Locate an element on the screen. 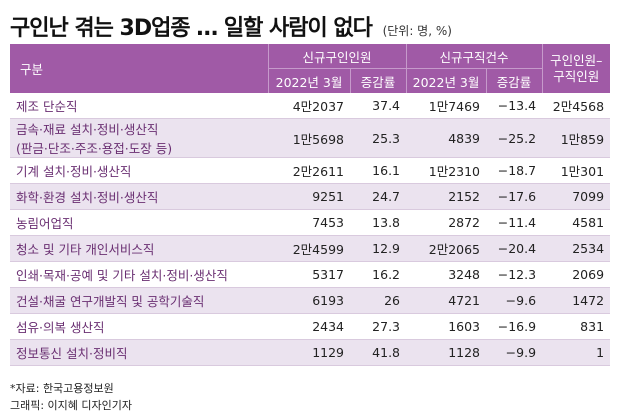 The image size is (620, 420). offers-value: 7453 is located at coordinates (309, 222).